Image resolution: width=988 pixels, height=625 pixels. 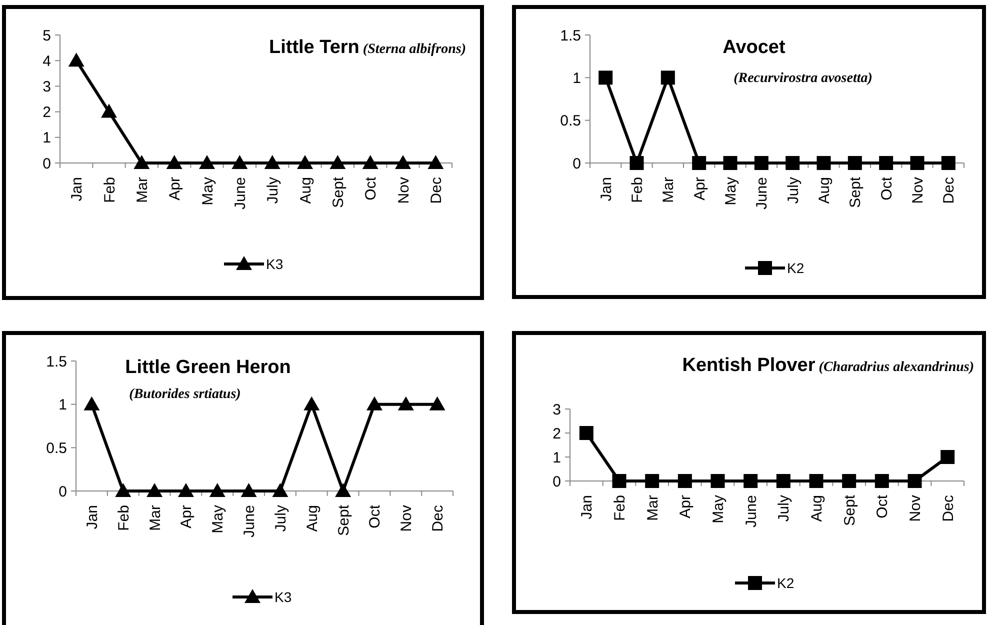 What do you see at coordinates (208, 367) in the screenshot?
I see `chart-title: Little Green Heron` at bounding box center [208, 367].